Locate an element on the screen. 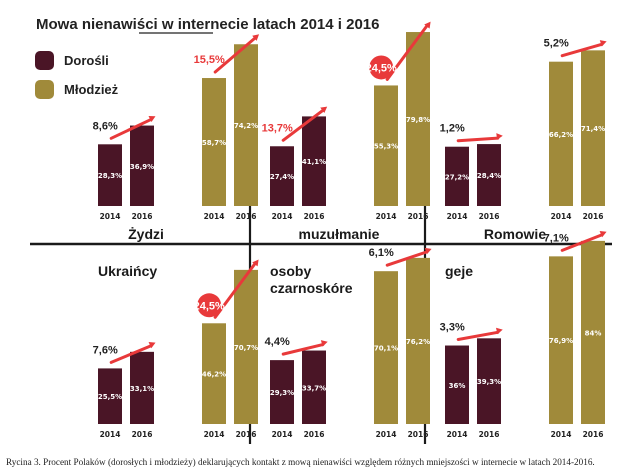 Image resolution: width=643 pixels, height=472 pixels. bar-value-label: 55,3% is located at coordinates (386, 147).